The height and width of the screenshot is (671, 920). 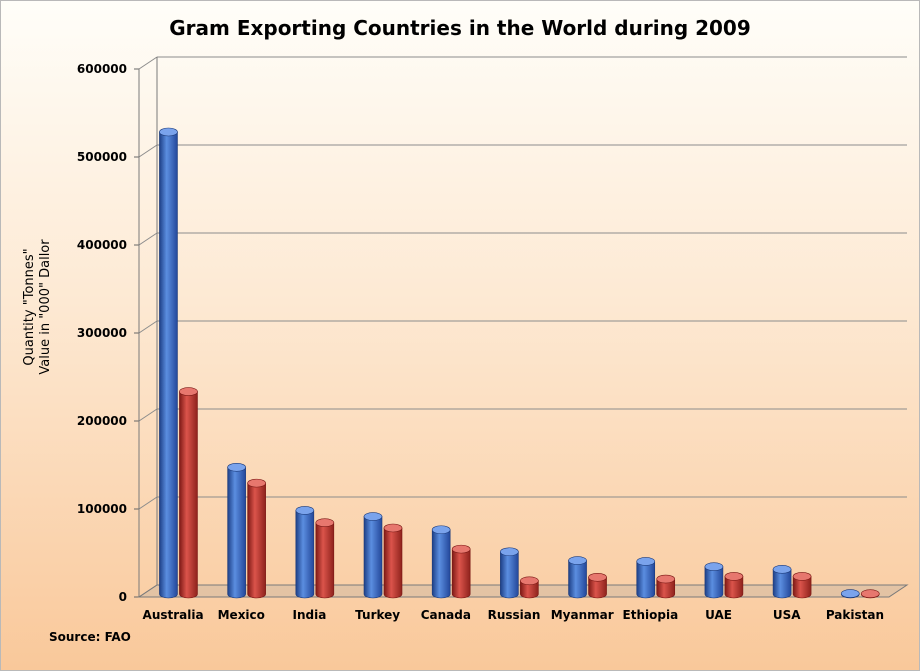 What do you see at coordinates (45, 307) in the screenshot?
I see `y-axis-label-line-2: Value in "000" Dallor` at bounding box center [45, 307].